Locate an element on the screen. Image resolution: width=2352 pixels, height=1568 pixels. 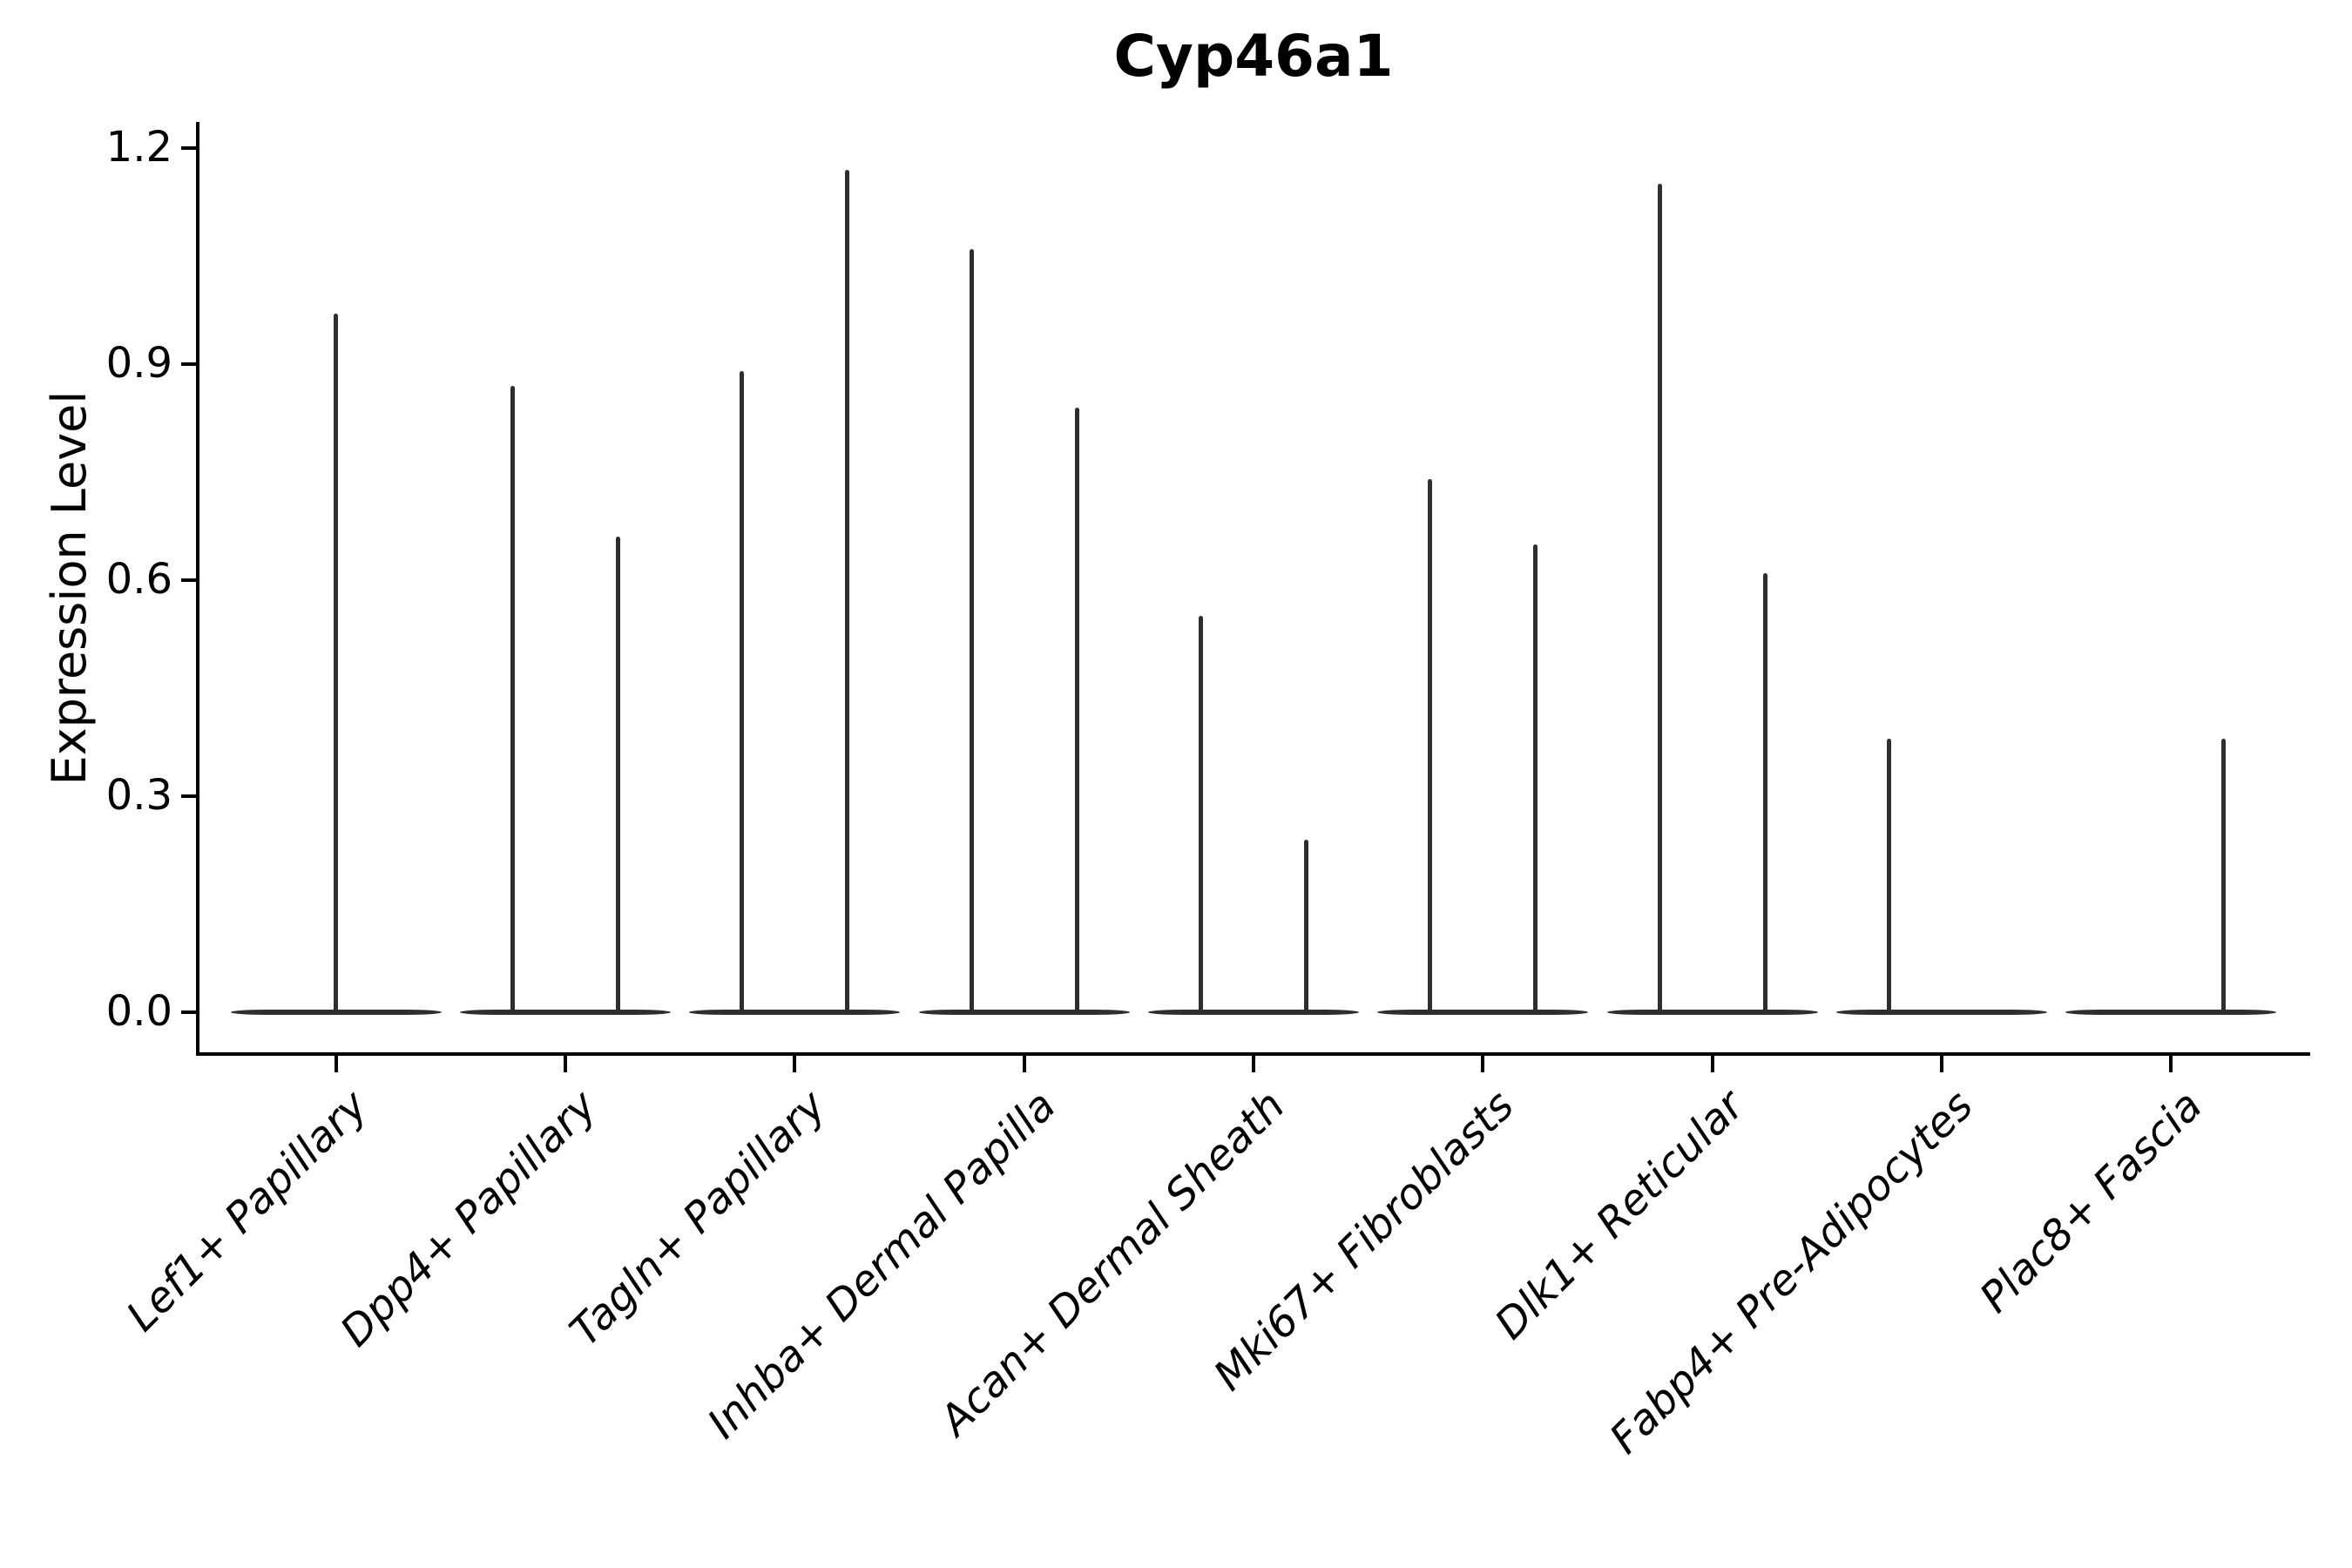
x-axis-spine is located at coordinates (1253, 1054).